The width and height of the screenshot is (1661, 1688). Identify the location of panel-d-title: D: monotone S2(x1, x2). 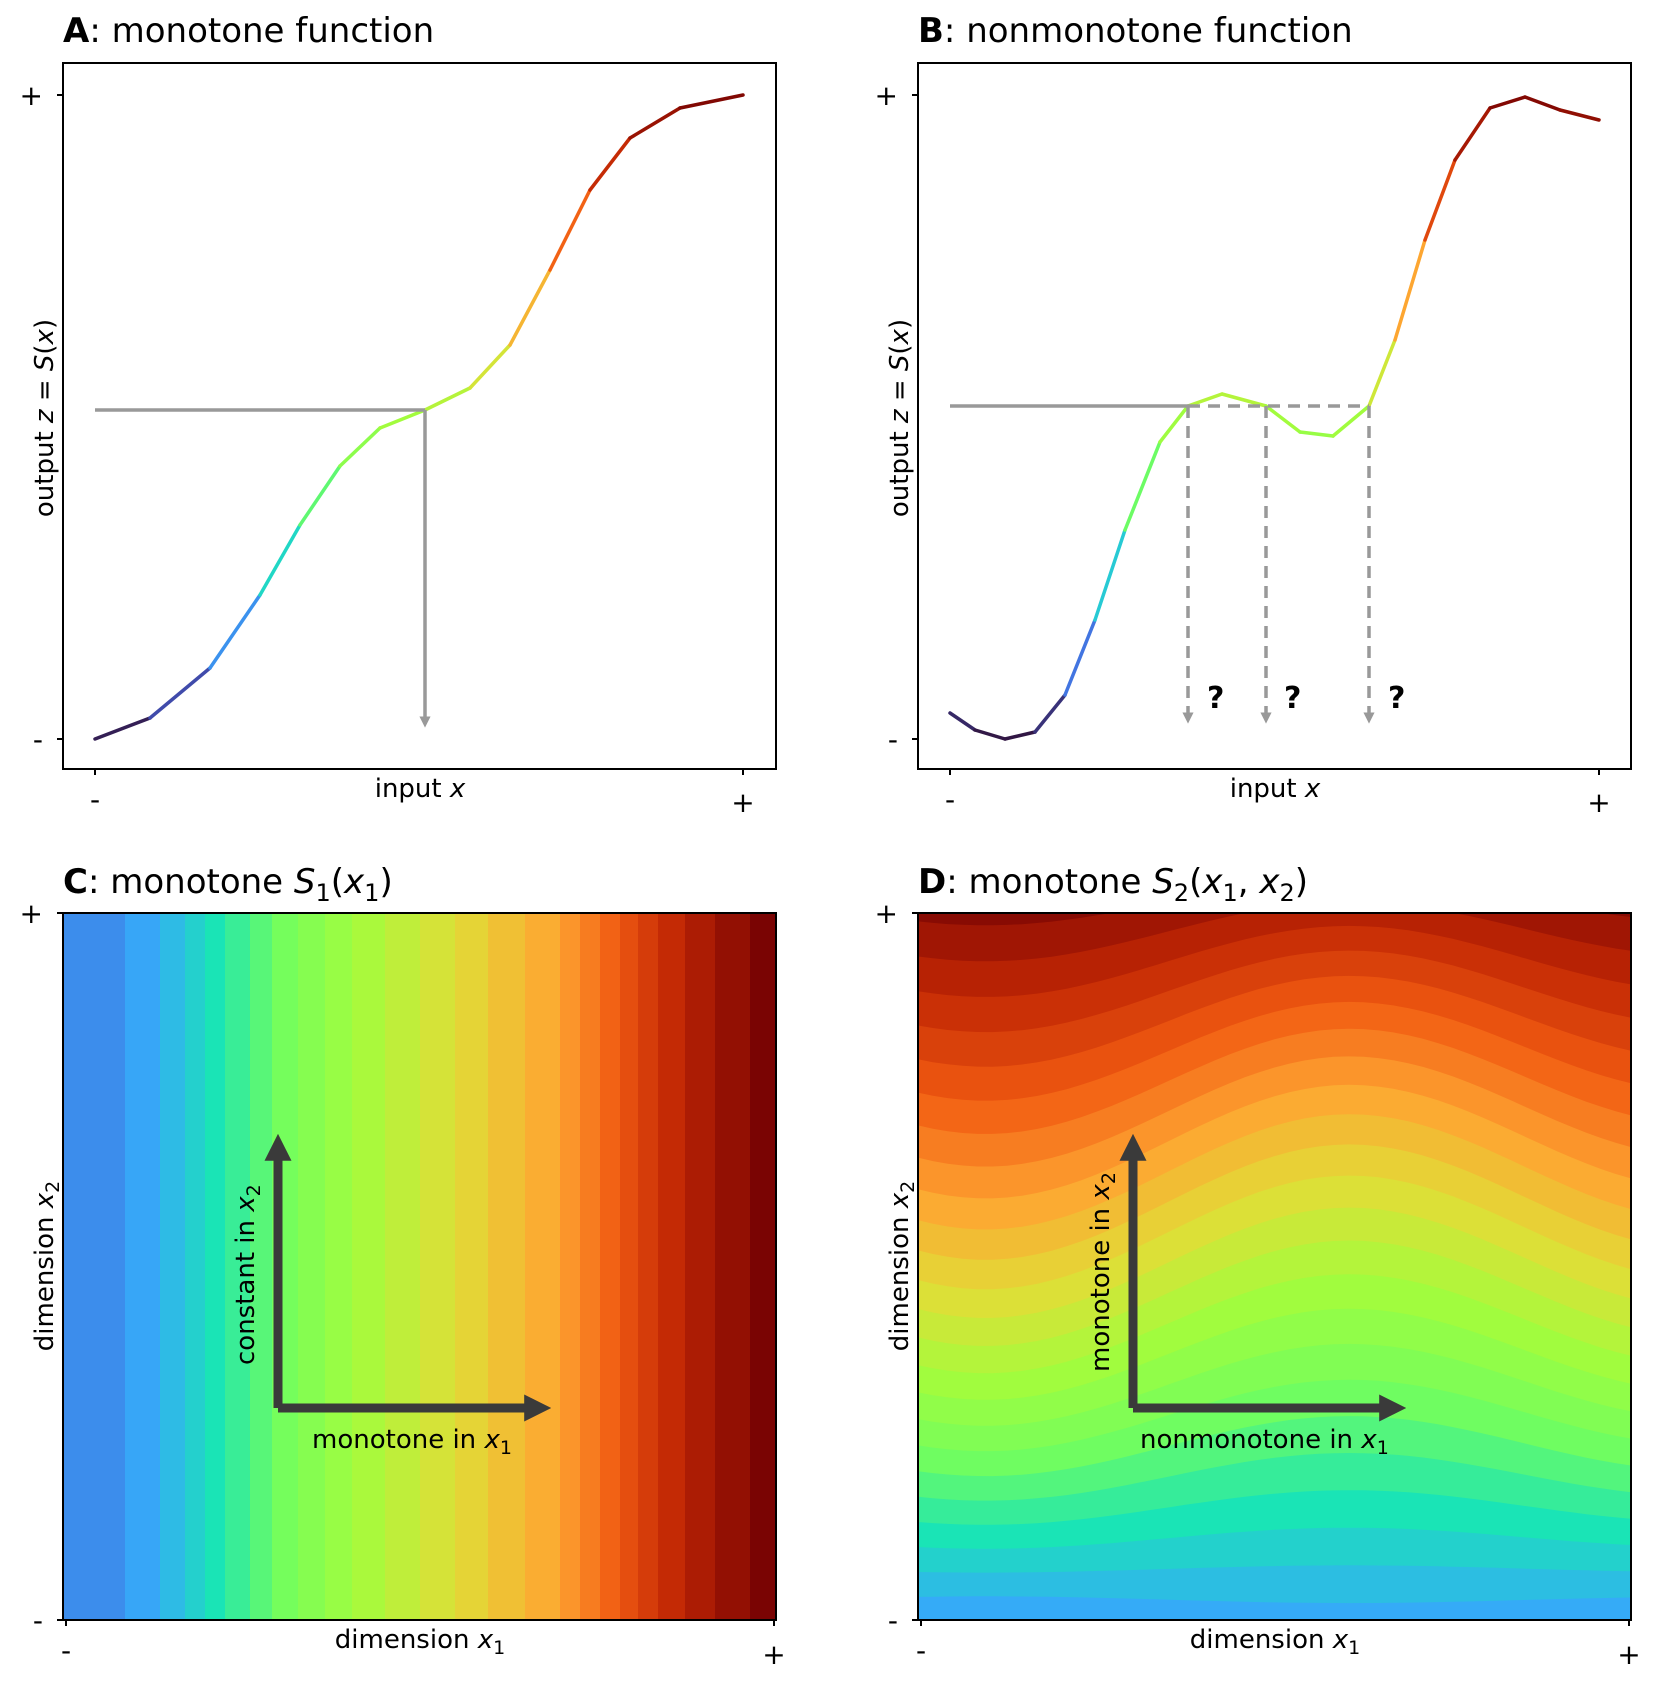
(1113, 884).